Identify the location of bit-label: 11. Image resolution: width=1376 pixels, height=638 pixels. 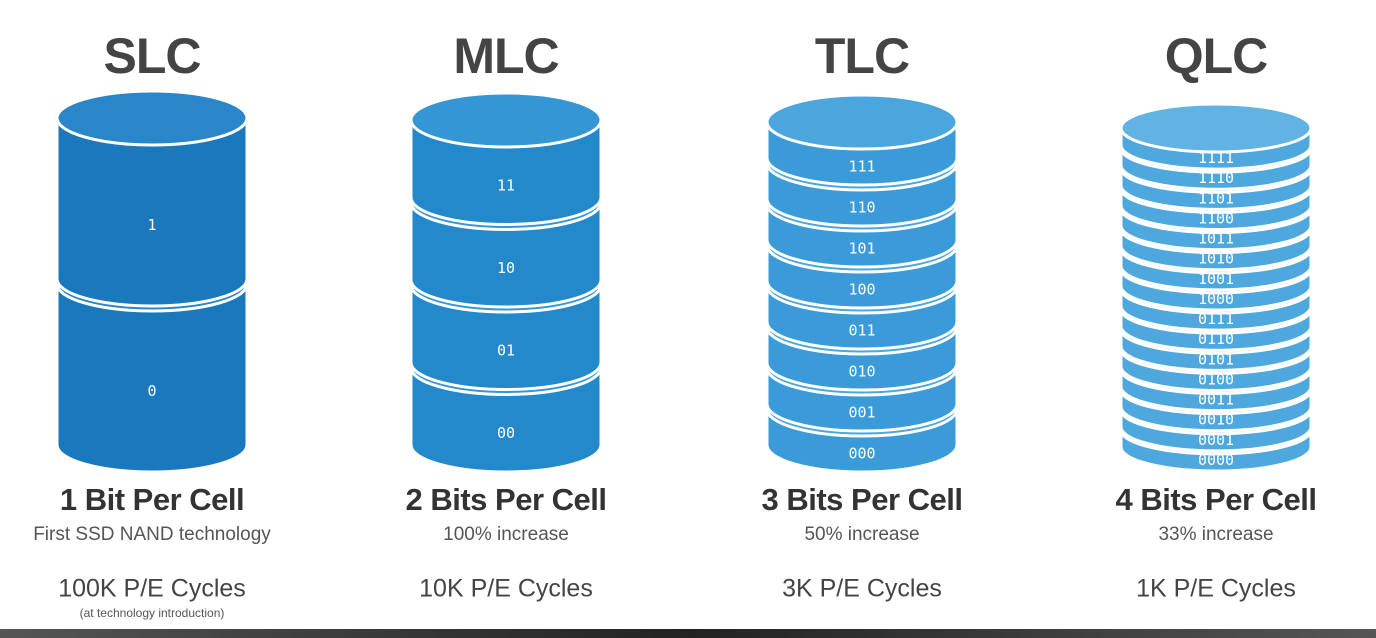
(506, 185).